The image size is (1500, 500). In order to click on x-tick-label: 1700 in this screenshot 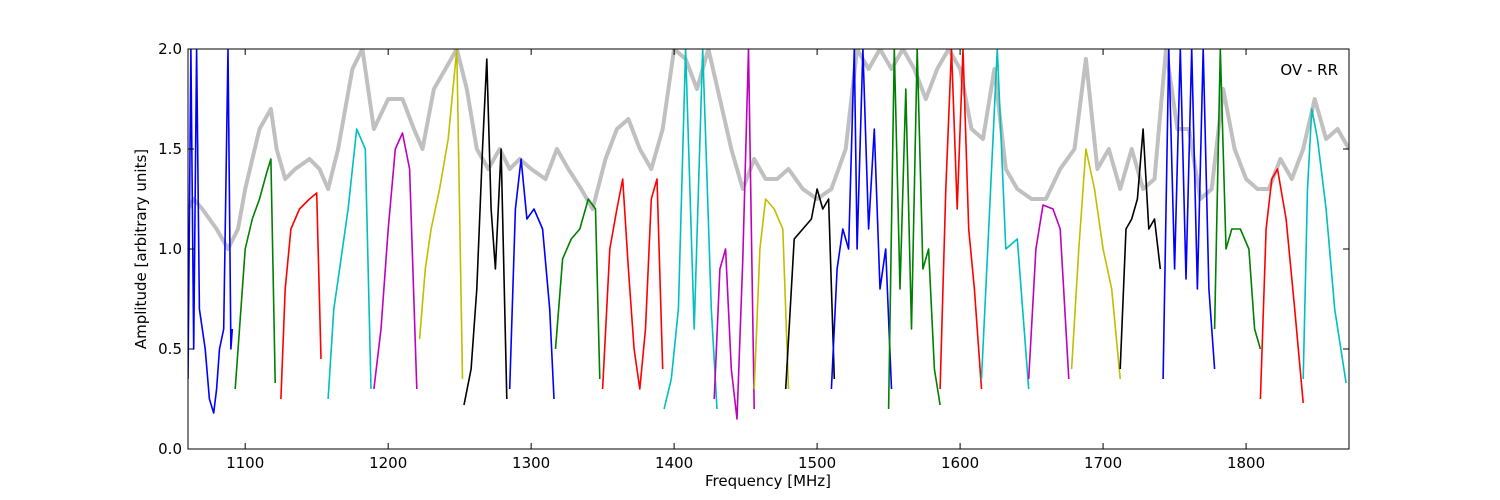, I will do `click(1103, 463)`.